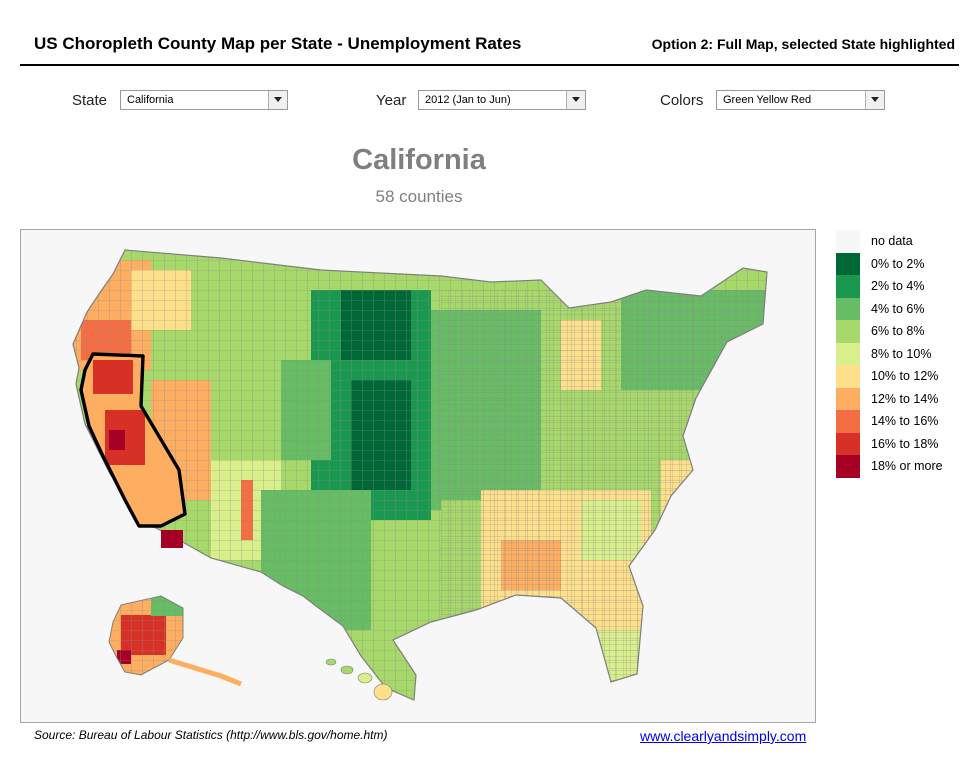  What do you see at coordinates (359, 679) in the screenshot?
I see `hawaii-counties` at bounding box center [359, 679].